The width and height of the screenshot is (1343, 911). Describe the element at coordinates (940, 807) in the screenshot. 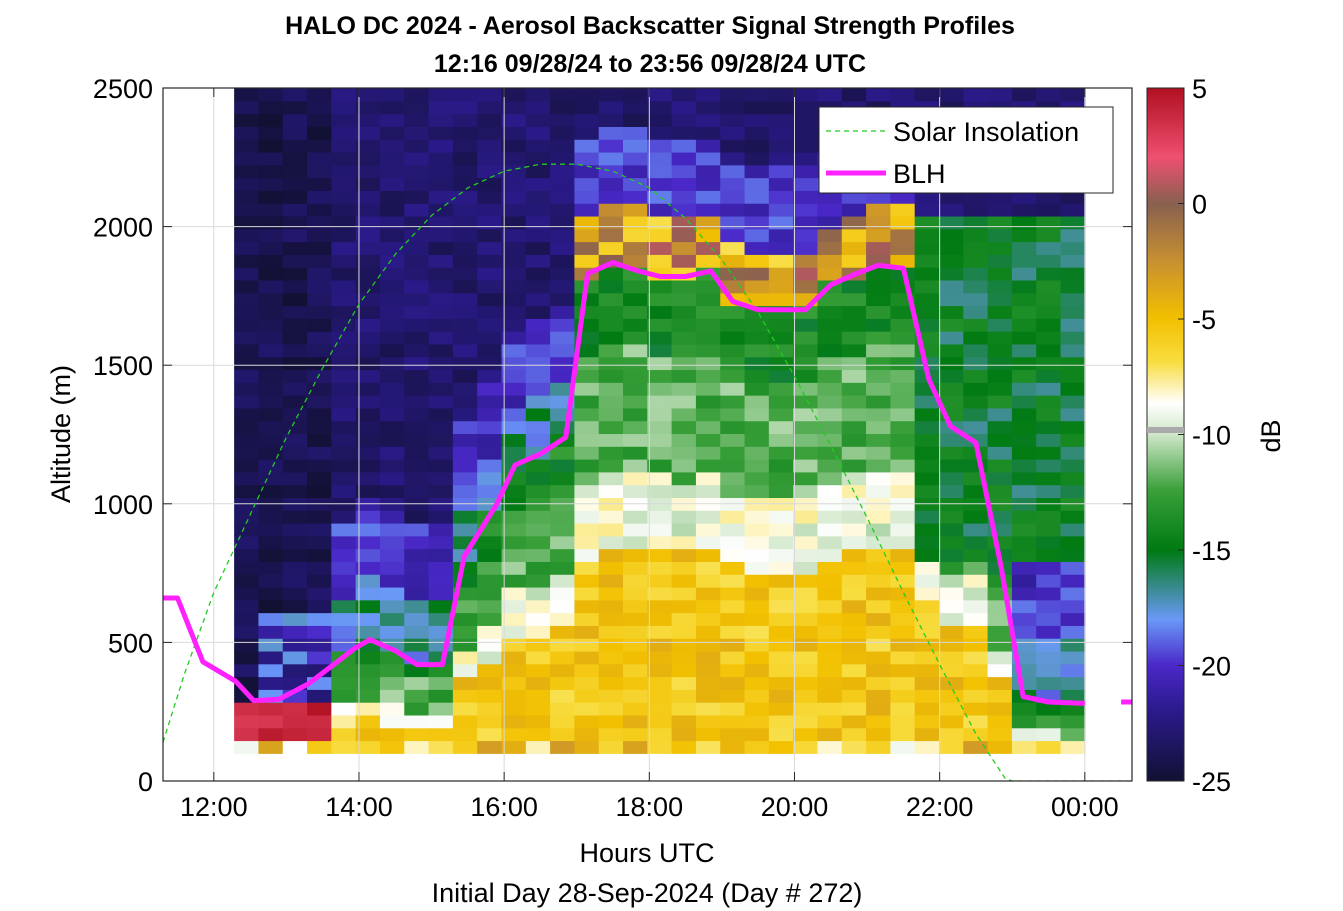

I see `x-tick-label: 22:00` at that location.